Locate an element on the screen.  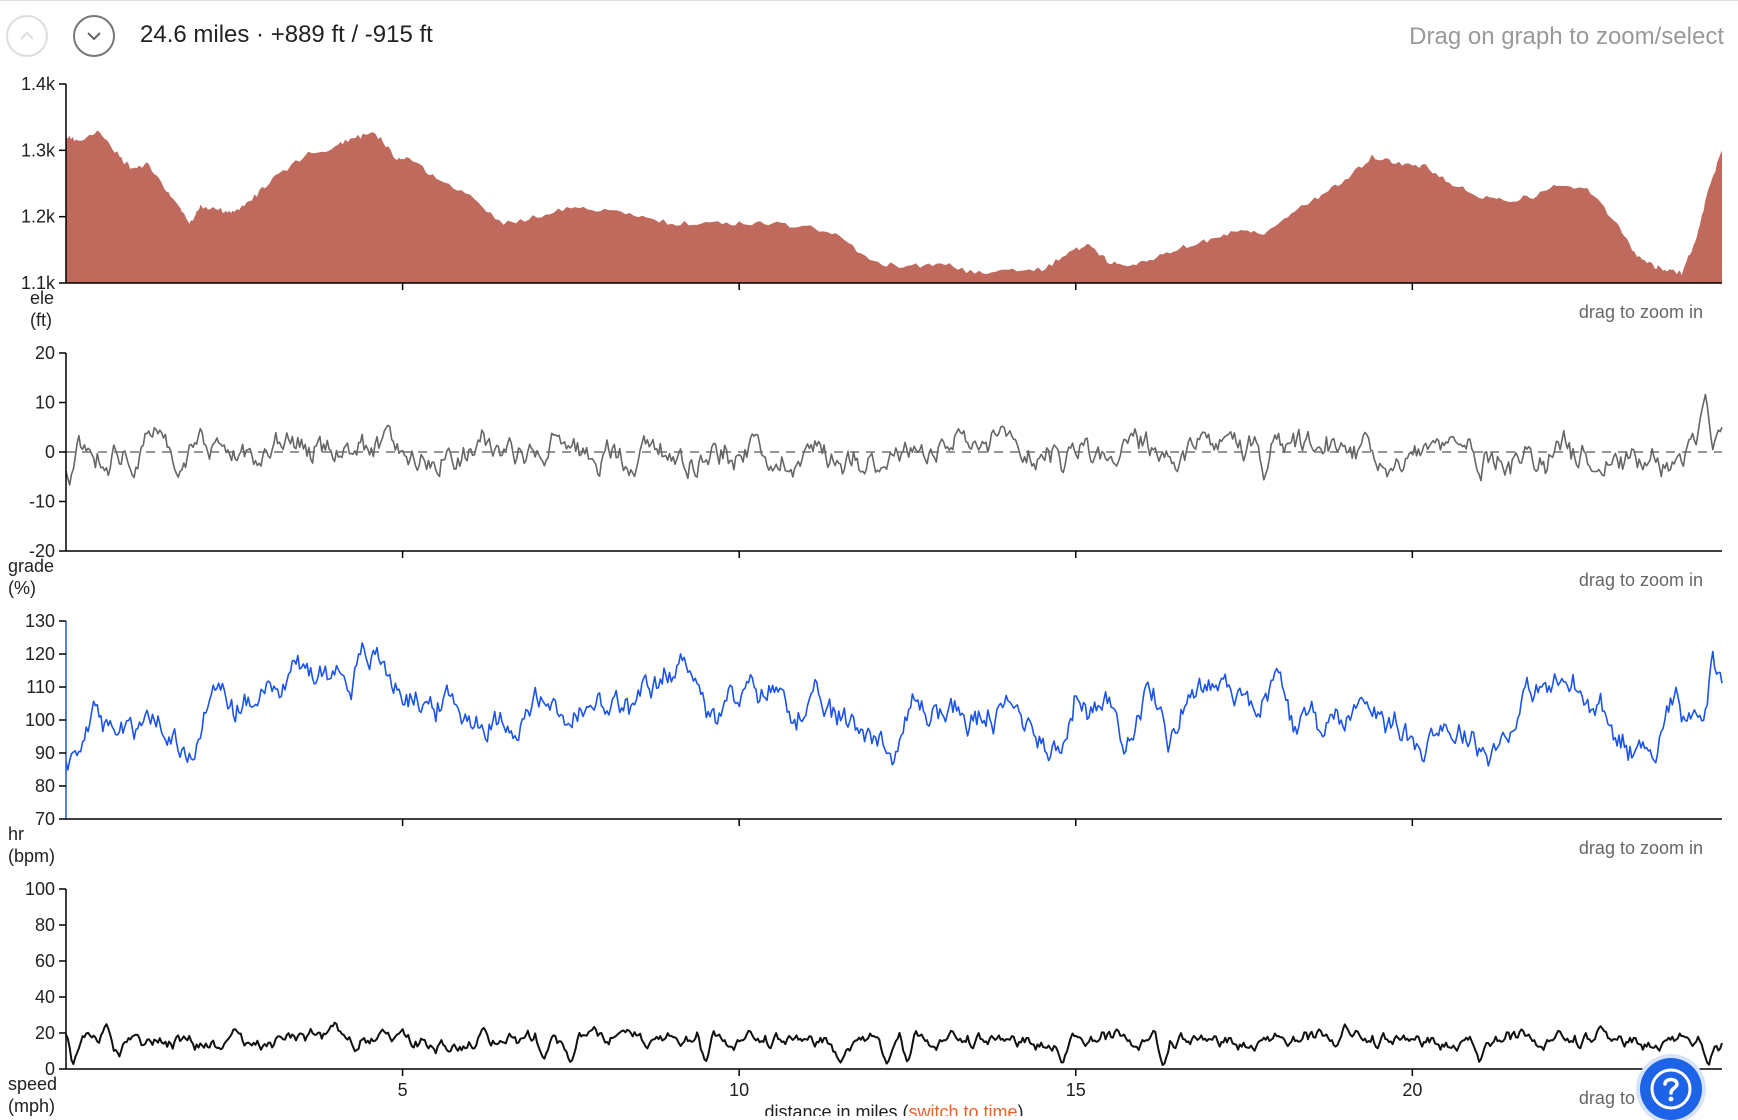
series-name-label: ele is located at coordinates (42, 298).